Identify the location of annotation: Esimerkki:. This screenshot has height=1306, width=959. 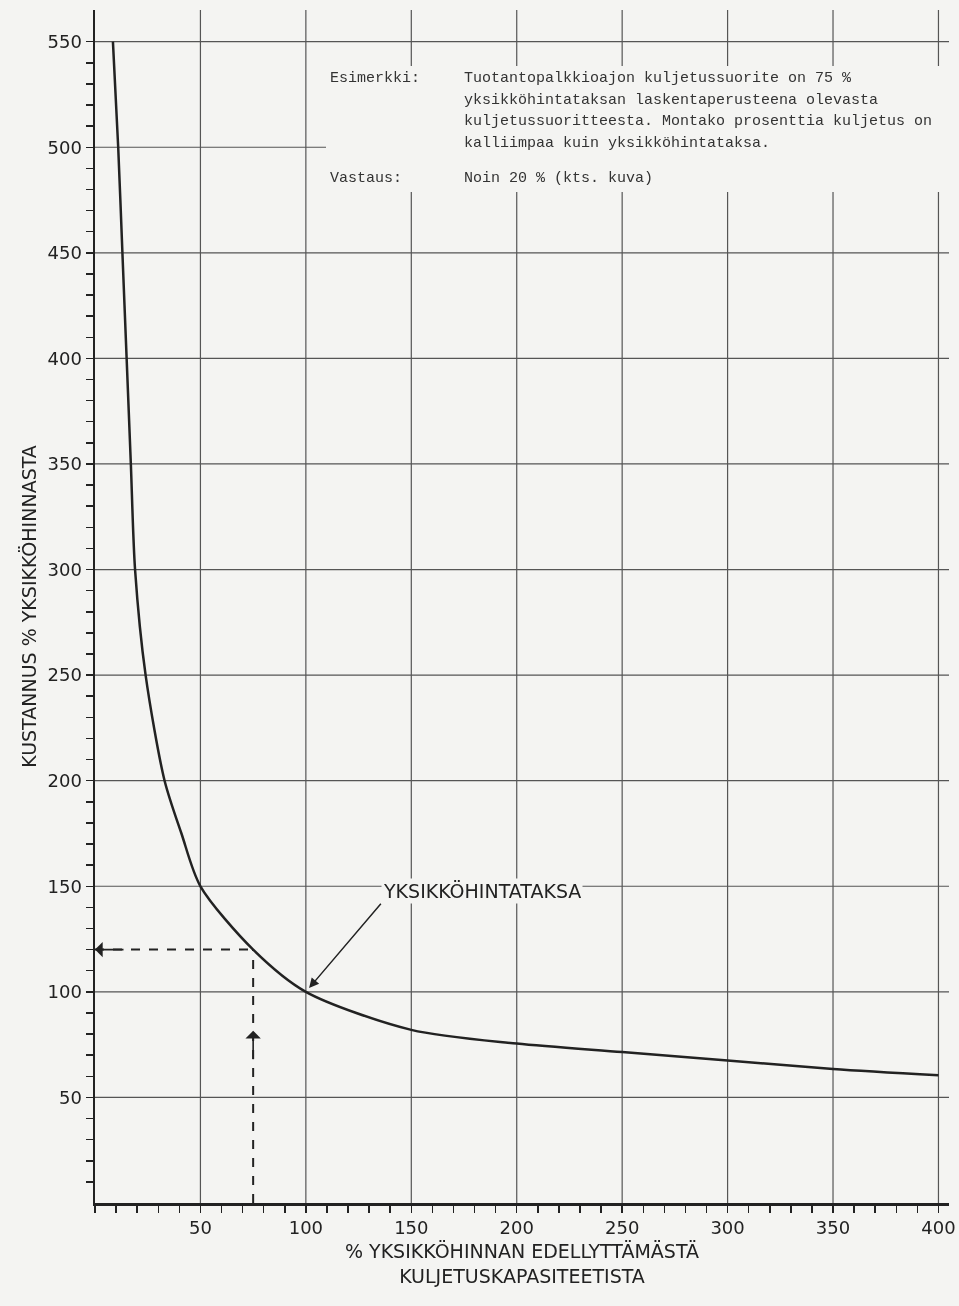
(375, 79).